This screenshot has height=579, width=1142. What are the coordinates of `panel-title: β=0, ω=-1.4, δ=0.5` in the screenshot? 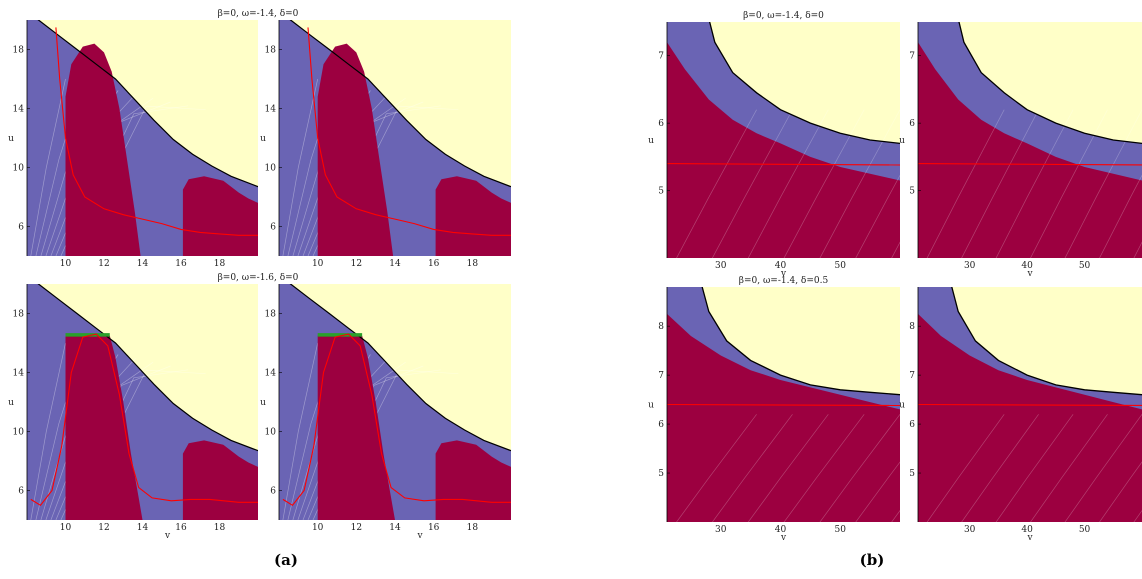 It's located at (784, 281).